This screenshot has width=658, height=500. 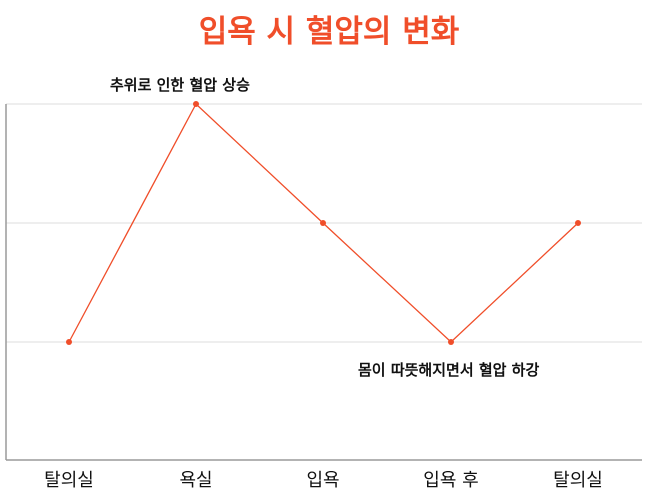 I want to click on chart-title: 입욕 시 혈압의 변화, so click(x=329, y=32).